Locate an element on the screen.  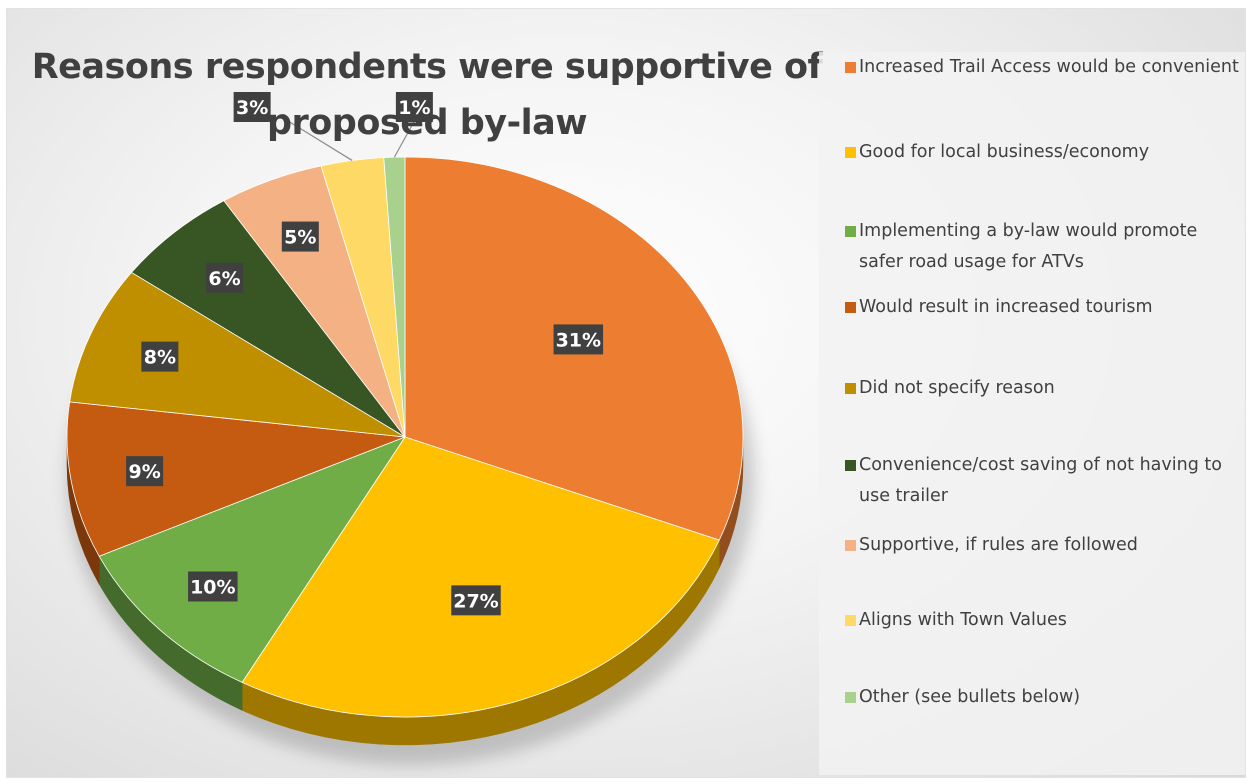
data-label-text: 5% is located at coordinates (300, 238).